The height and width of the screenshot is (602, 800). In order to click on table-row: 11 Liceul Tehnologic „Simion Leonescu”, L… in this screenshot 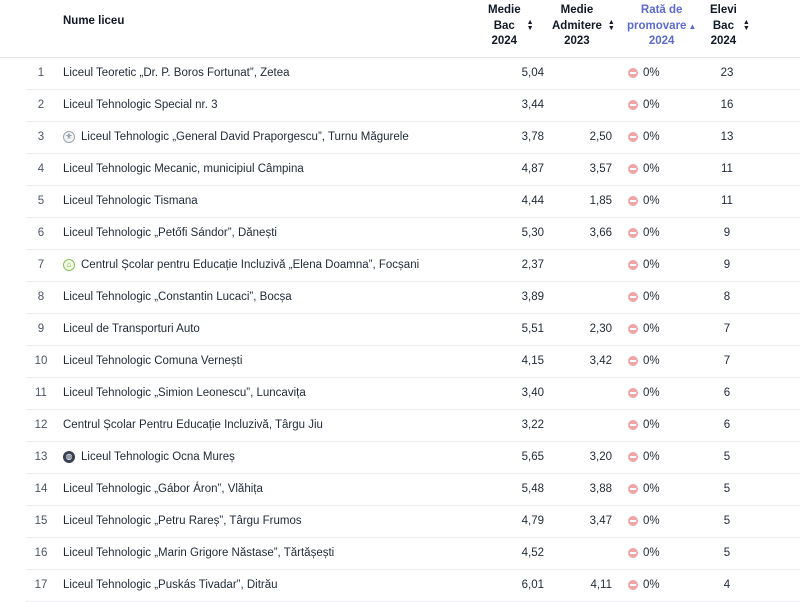, I will do `click(413, 393)`.